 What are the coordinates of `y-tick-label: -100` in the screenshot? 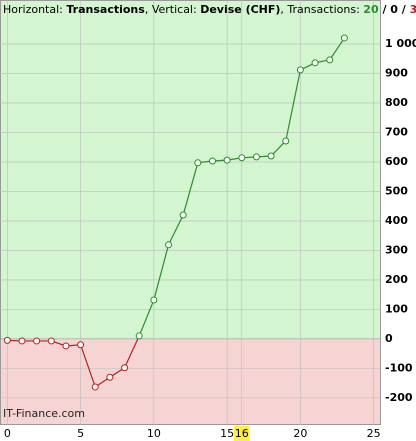 It's located at (399, 367).